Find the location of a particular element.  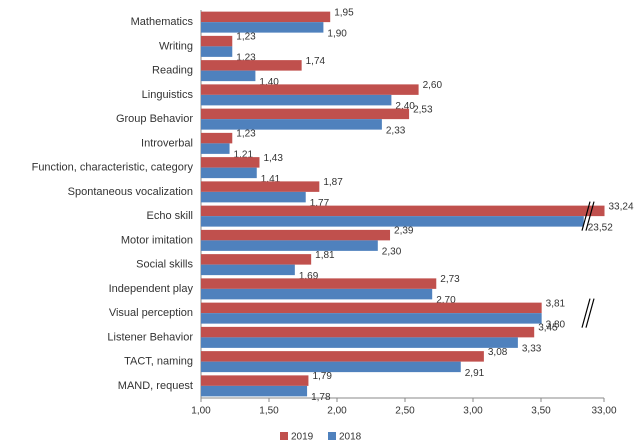

value-label: 2,73 is located at coordinates (450, 279).